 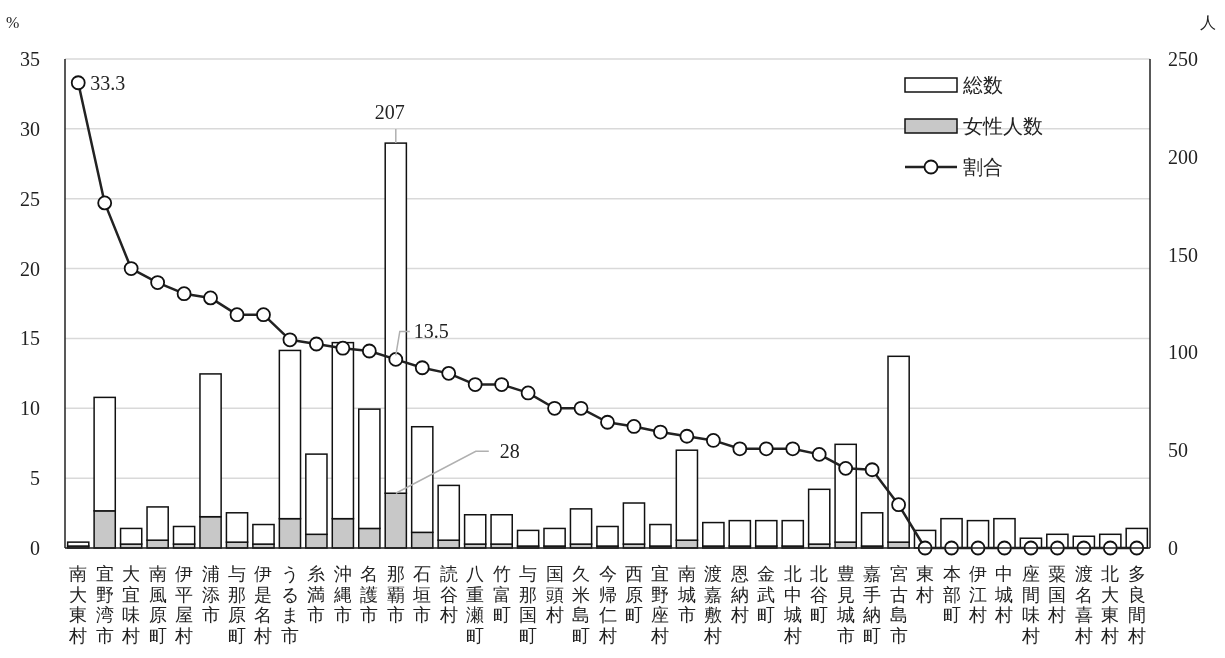 I want to click on x-tick-label: 座間味村, so click(x=1030, y=605).